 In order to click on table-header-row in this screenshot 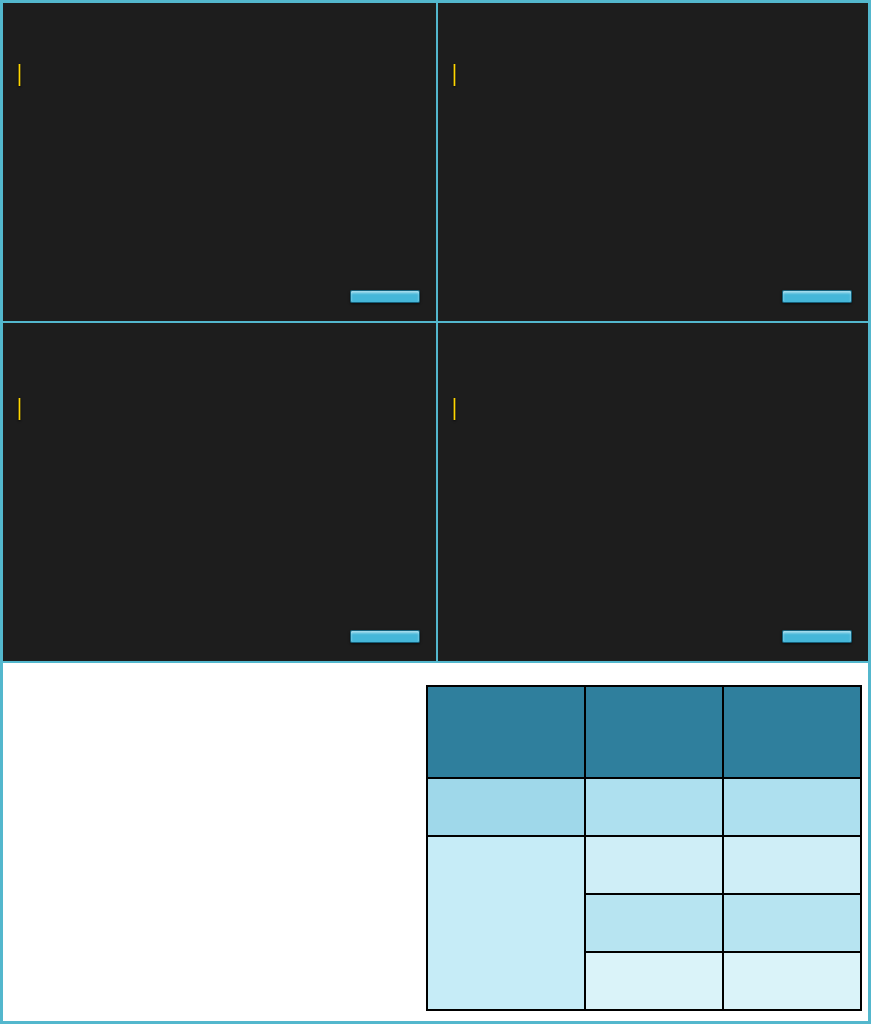, I will do `click(644, 732)`.